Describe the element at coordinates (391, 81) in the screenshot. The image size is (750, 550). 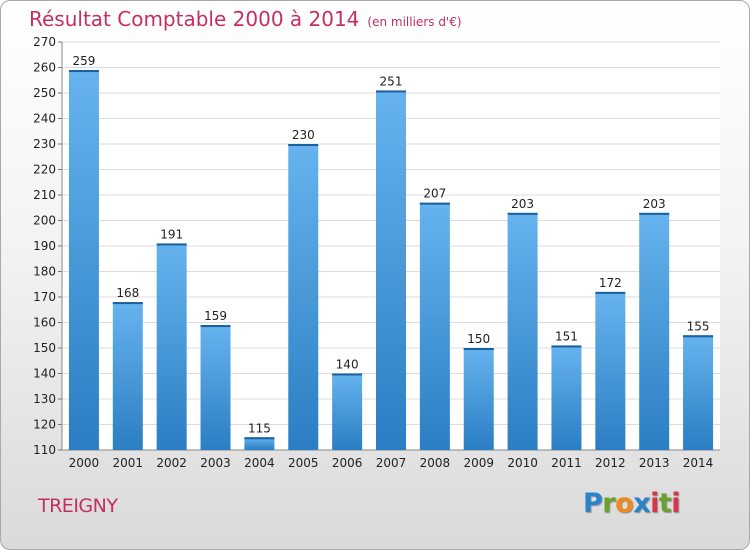
I see `bar-value-label: 251` at that location.